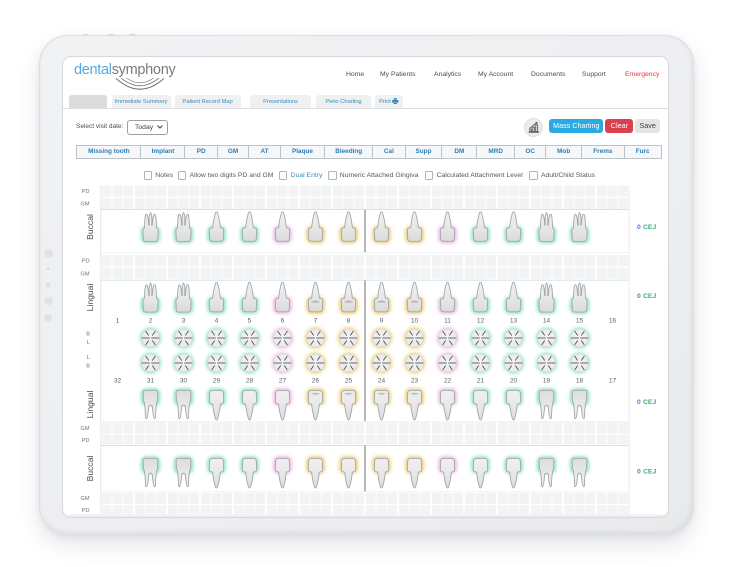 The width and height of the screenshot is (735, 567). I want to click on svg-text: 19, so click(547, 381).